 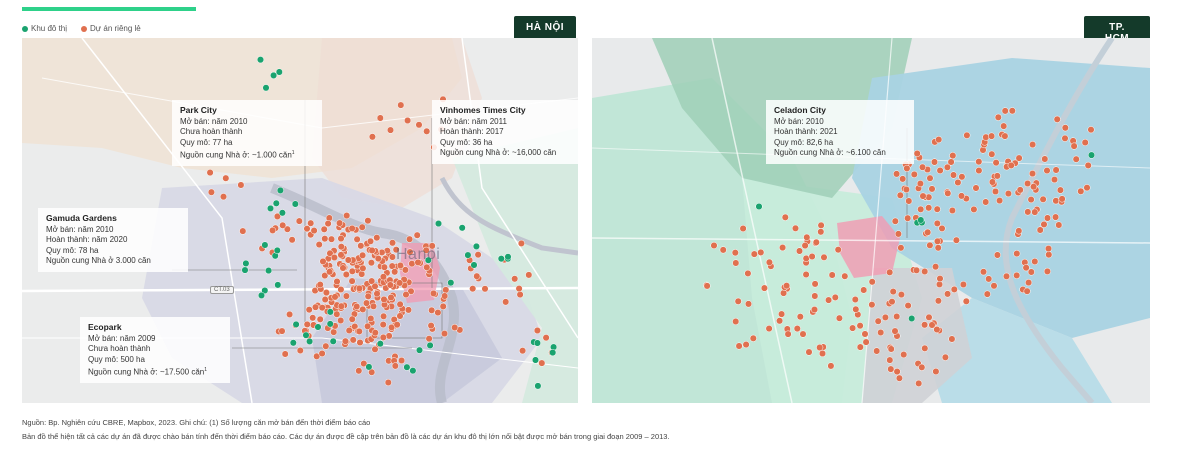 I want to click on project-detail: Quy mô: 36 ha, so click(x=466, y=142).